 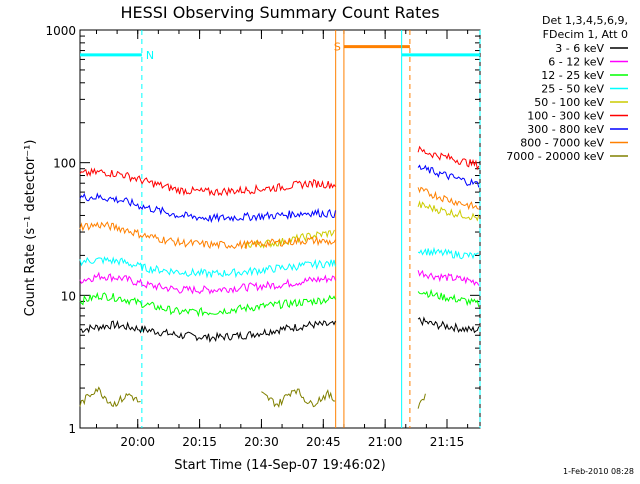 I want to click on legend-label: 6 - 12 keV, so click(x=576, y=62).